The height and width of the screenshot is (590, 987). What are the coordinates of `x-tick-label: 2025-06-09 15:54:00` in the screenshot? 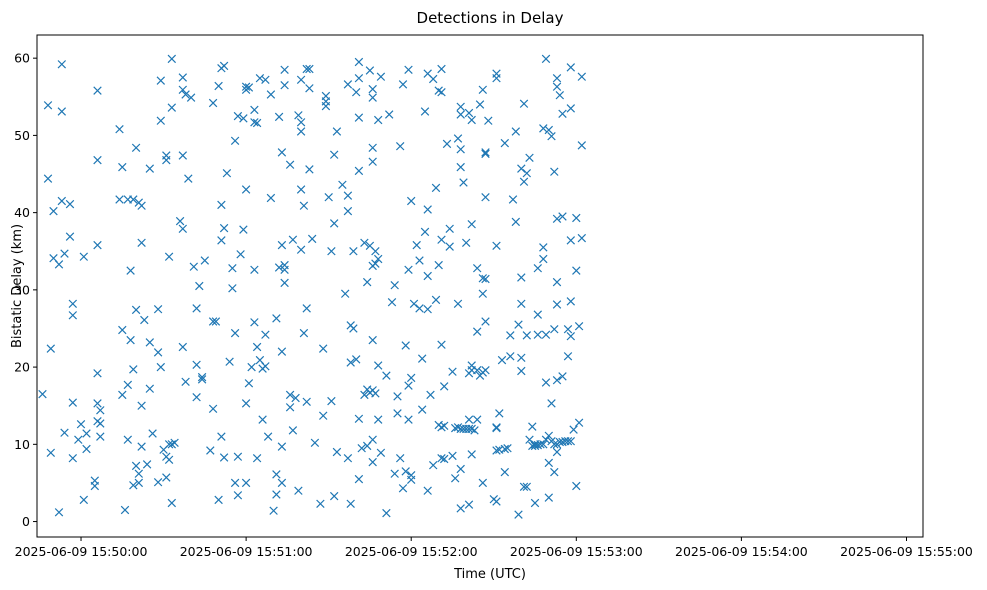 It's located at (741, 551).